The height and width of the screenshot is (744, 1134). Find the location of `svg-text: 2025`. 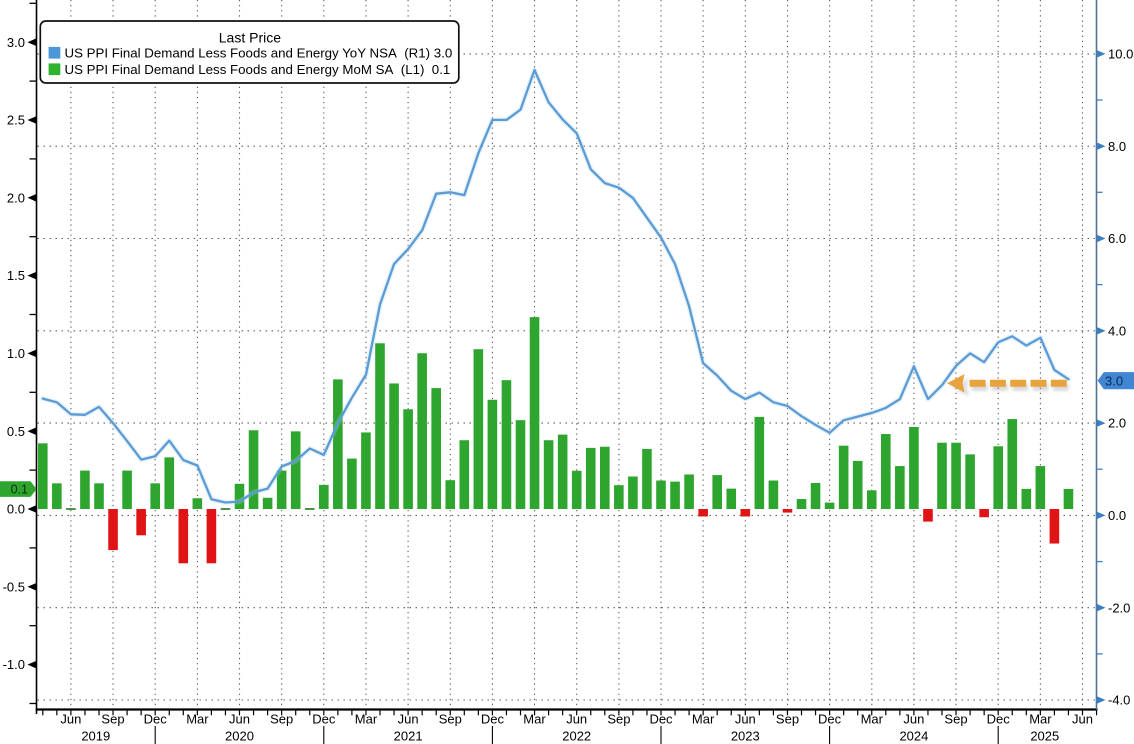

svg-text: 2025 is located at coordinates (1044, 736).